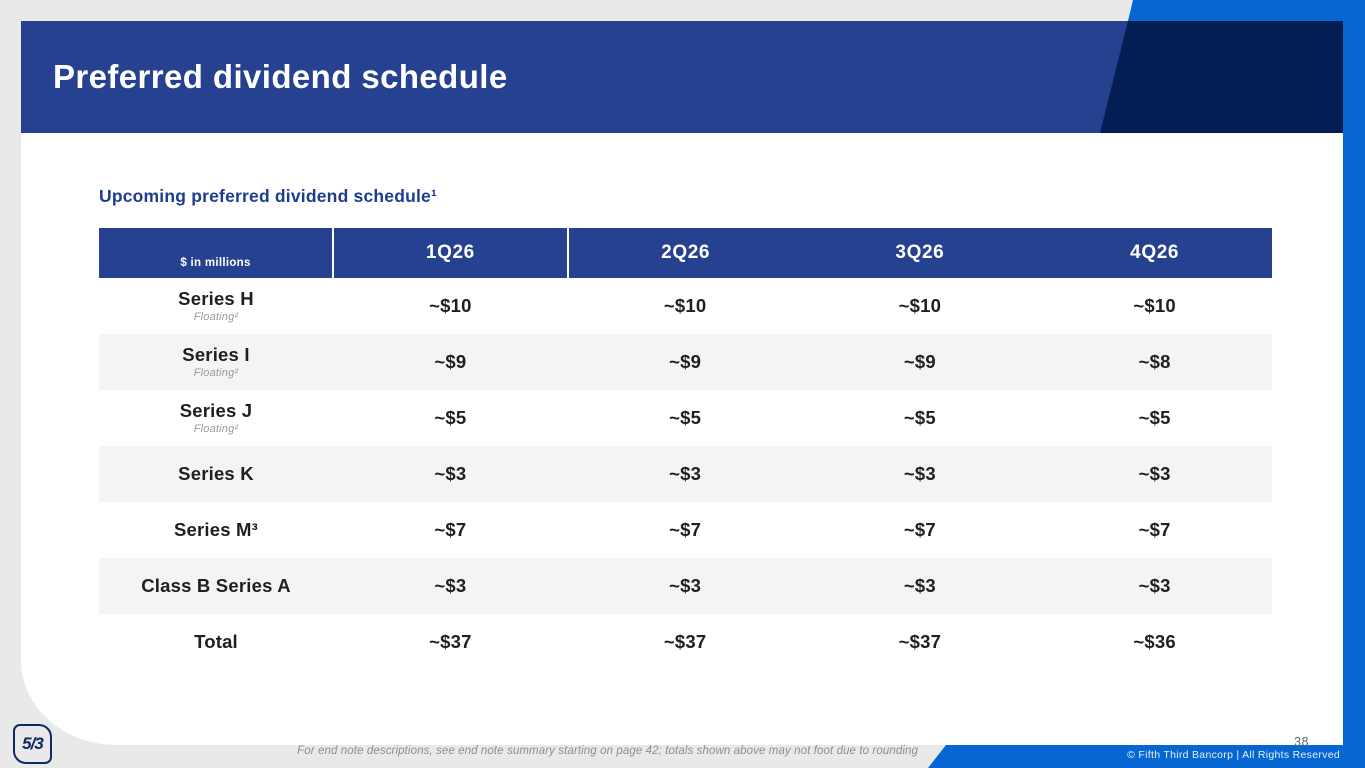 This screenshot has width=1365, height=768. I want to click on page-number: 38, so click(1301, 742).